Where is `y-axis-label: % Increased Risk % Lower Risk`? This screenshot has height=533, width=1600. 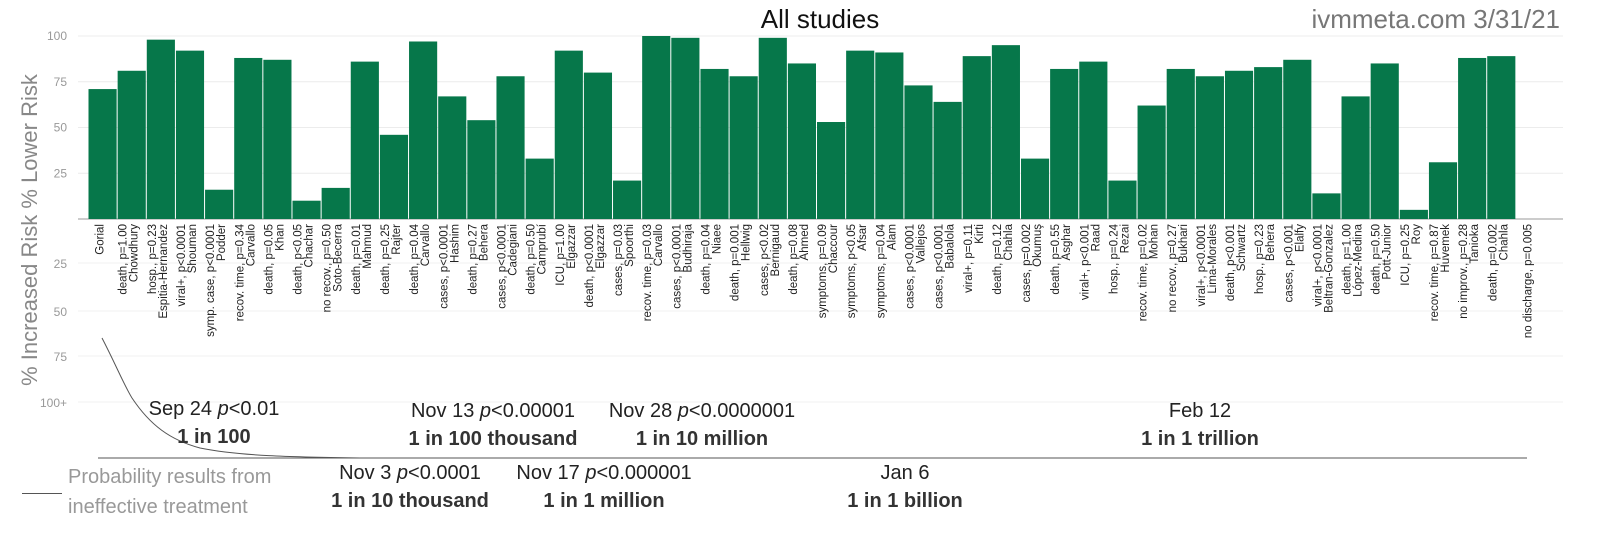 y-axis-label: % Increased Risk % Lower Risk is located at coordinates (29, 230).